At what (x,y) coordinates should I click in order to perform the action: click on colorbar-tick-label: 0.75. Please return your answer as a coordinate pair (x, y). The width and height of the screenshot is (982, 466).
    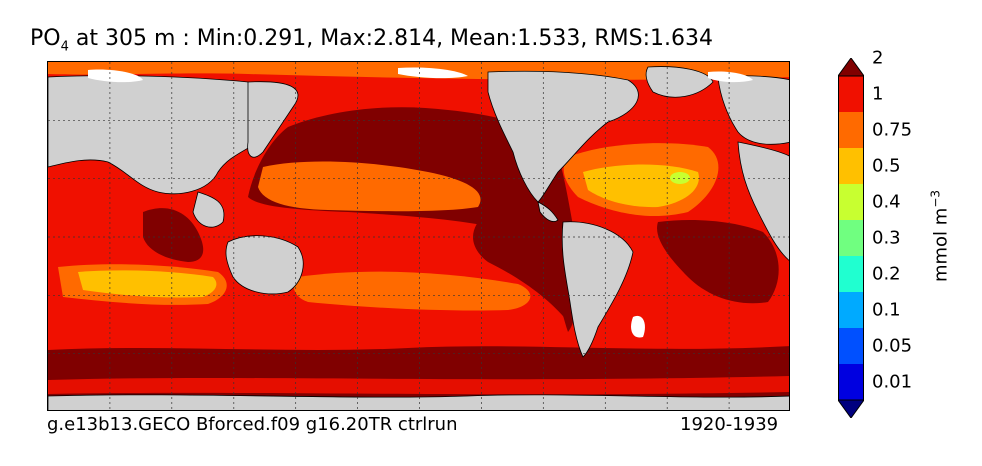
    Looking at the image, I should click on (892, 130).